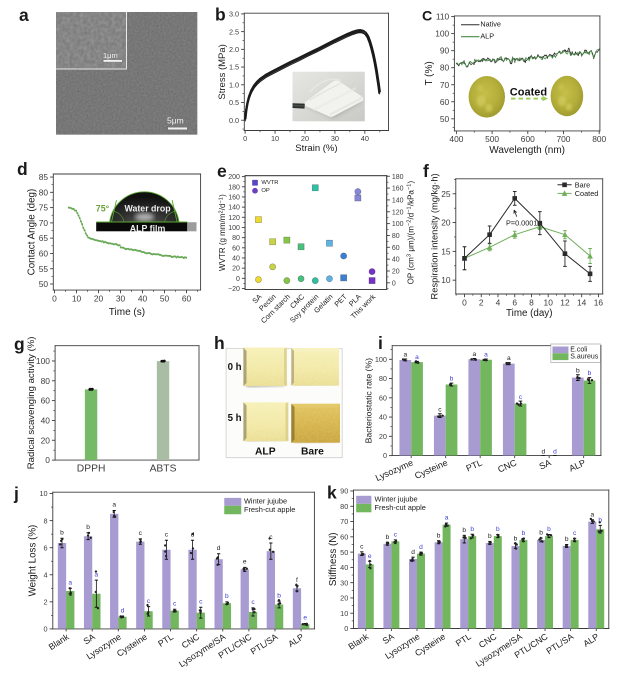 This screenshot has width=618, height=676. Describe the element at coordinates (234, 49) in the screenshot. I see `svg-text: 2.0` at that location.